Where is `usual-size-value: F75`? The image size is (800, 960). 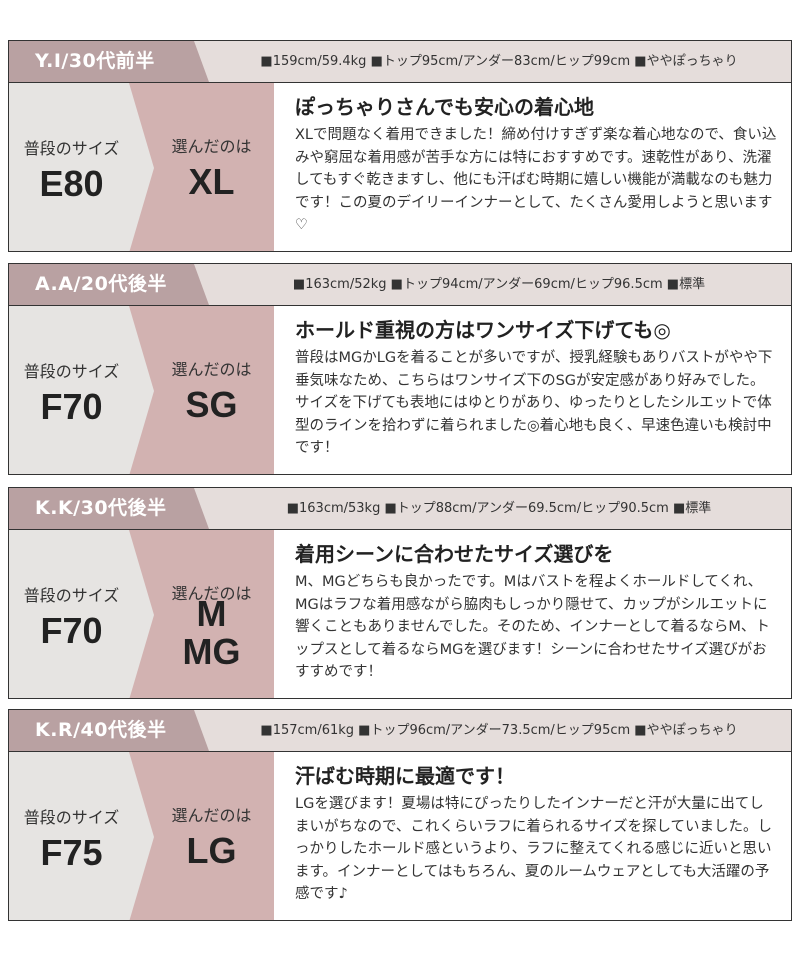
usual-size-value: F75 is located at coordinates (71, 852).